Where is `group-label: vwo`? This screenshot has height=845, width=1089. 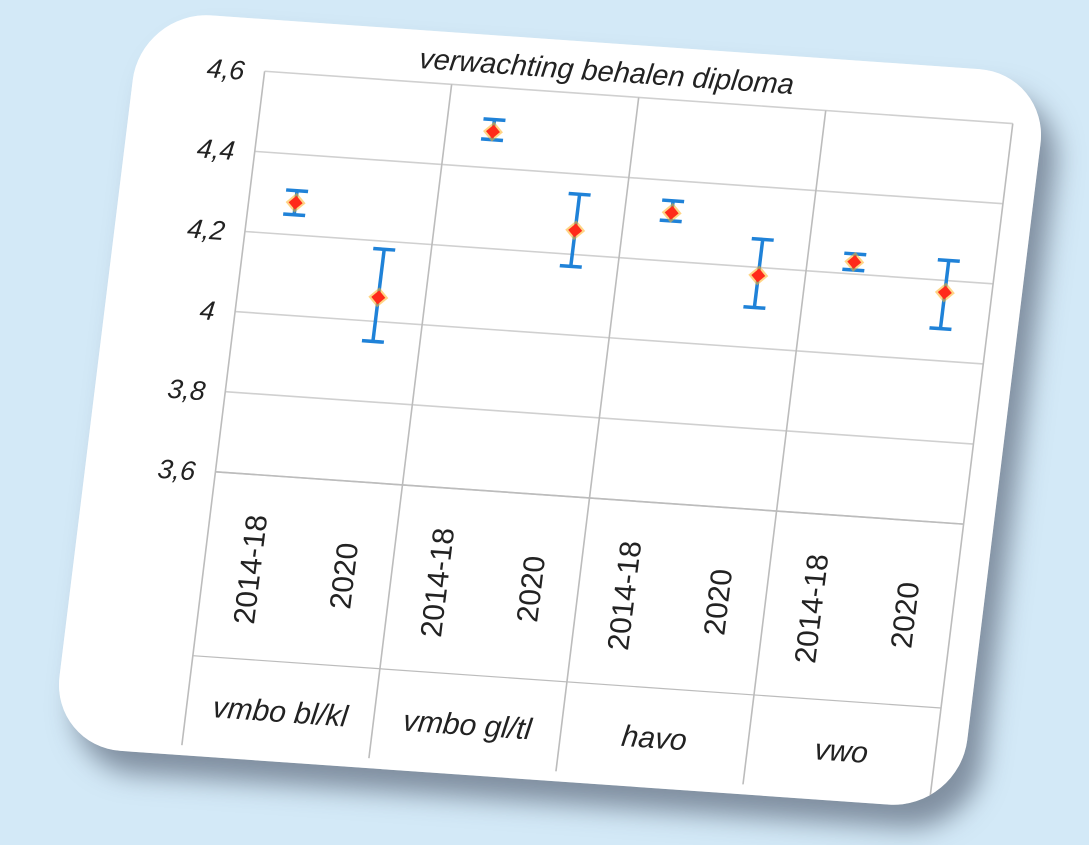 group-label: vwo is located at coordinates (841, 751).